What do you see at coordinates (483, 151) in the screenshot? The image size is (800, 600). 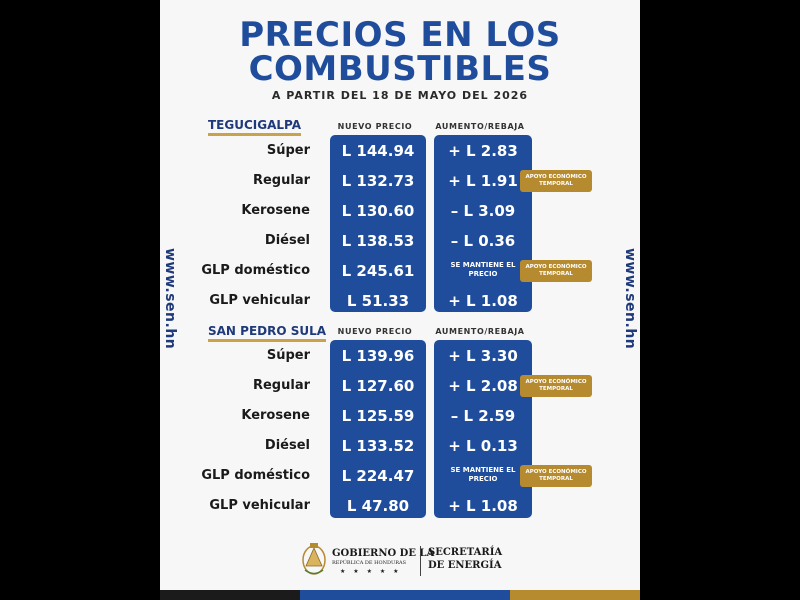 I see `change-value: + L 2.83` at bounding box center [483, 151].